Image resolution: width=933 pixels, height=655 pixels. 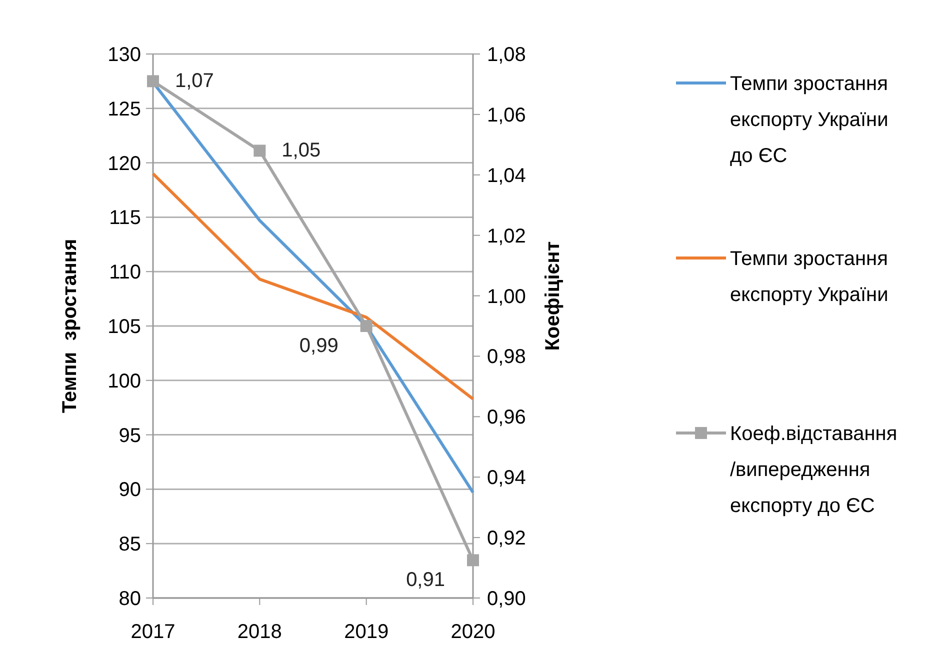 I want to click on x-tick-label: 2019, so click(x=366, y=632).